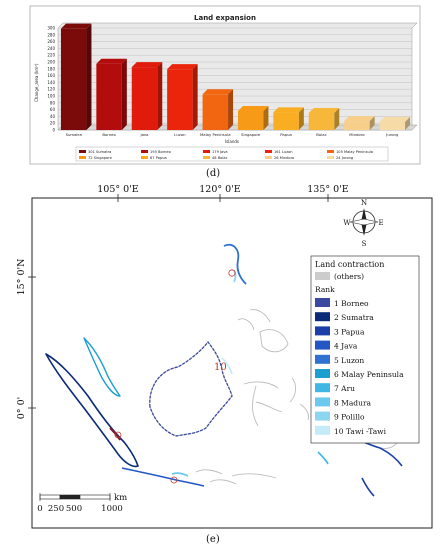 Image resolution: width=440 pixels, height=554 pixels. I want to click on y-tick-label: 180, so click(51, 68).